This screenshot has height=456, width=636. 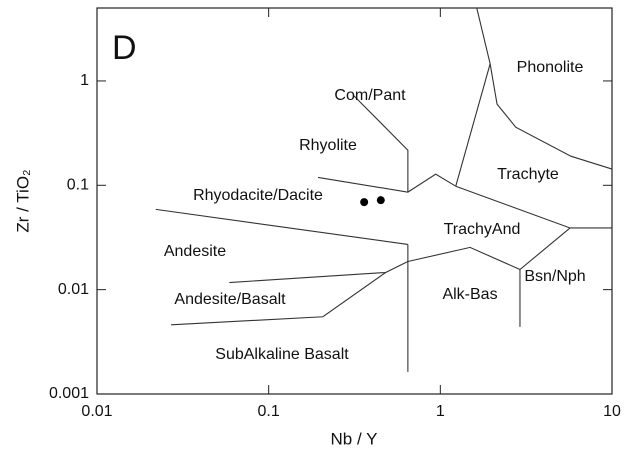 I want to click on x-tick-label: 10, so click(x=612, y=411).